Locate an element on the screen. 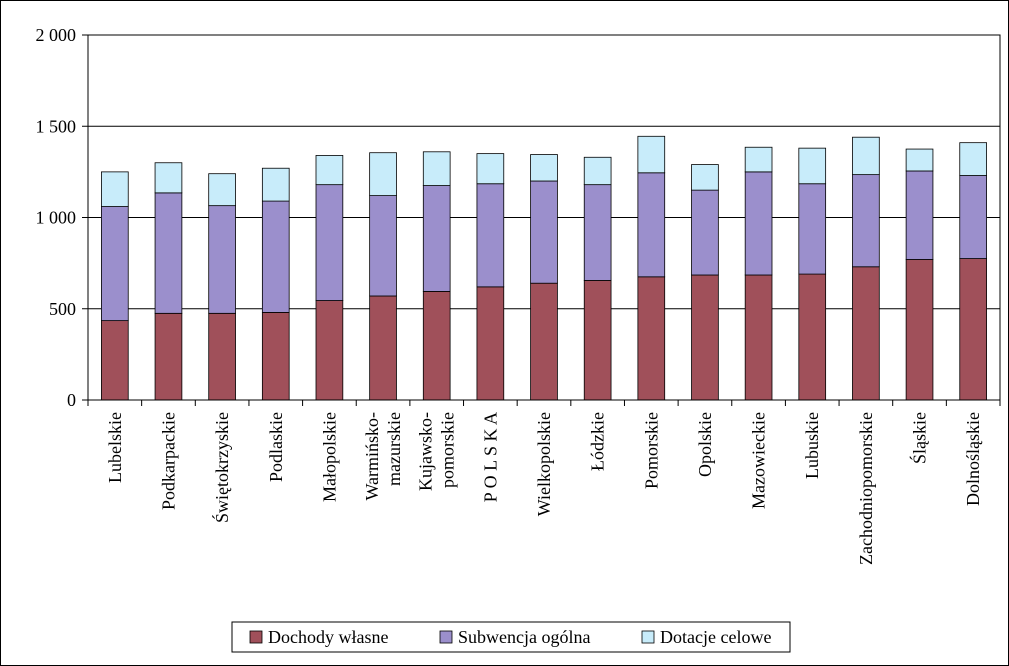 The height and width of the screenshot is (666, 1009). x-tick-label: Warmińsko-mazurskie is located at coordinates (383, 456).